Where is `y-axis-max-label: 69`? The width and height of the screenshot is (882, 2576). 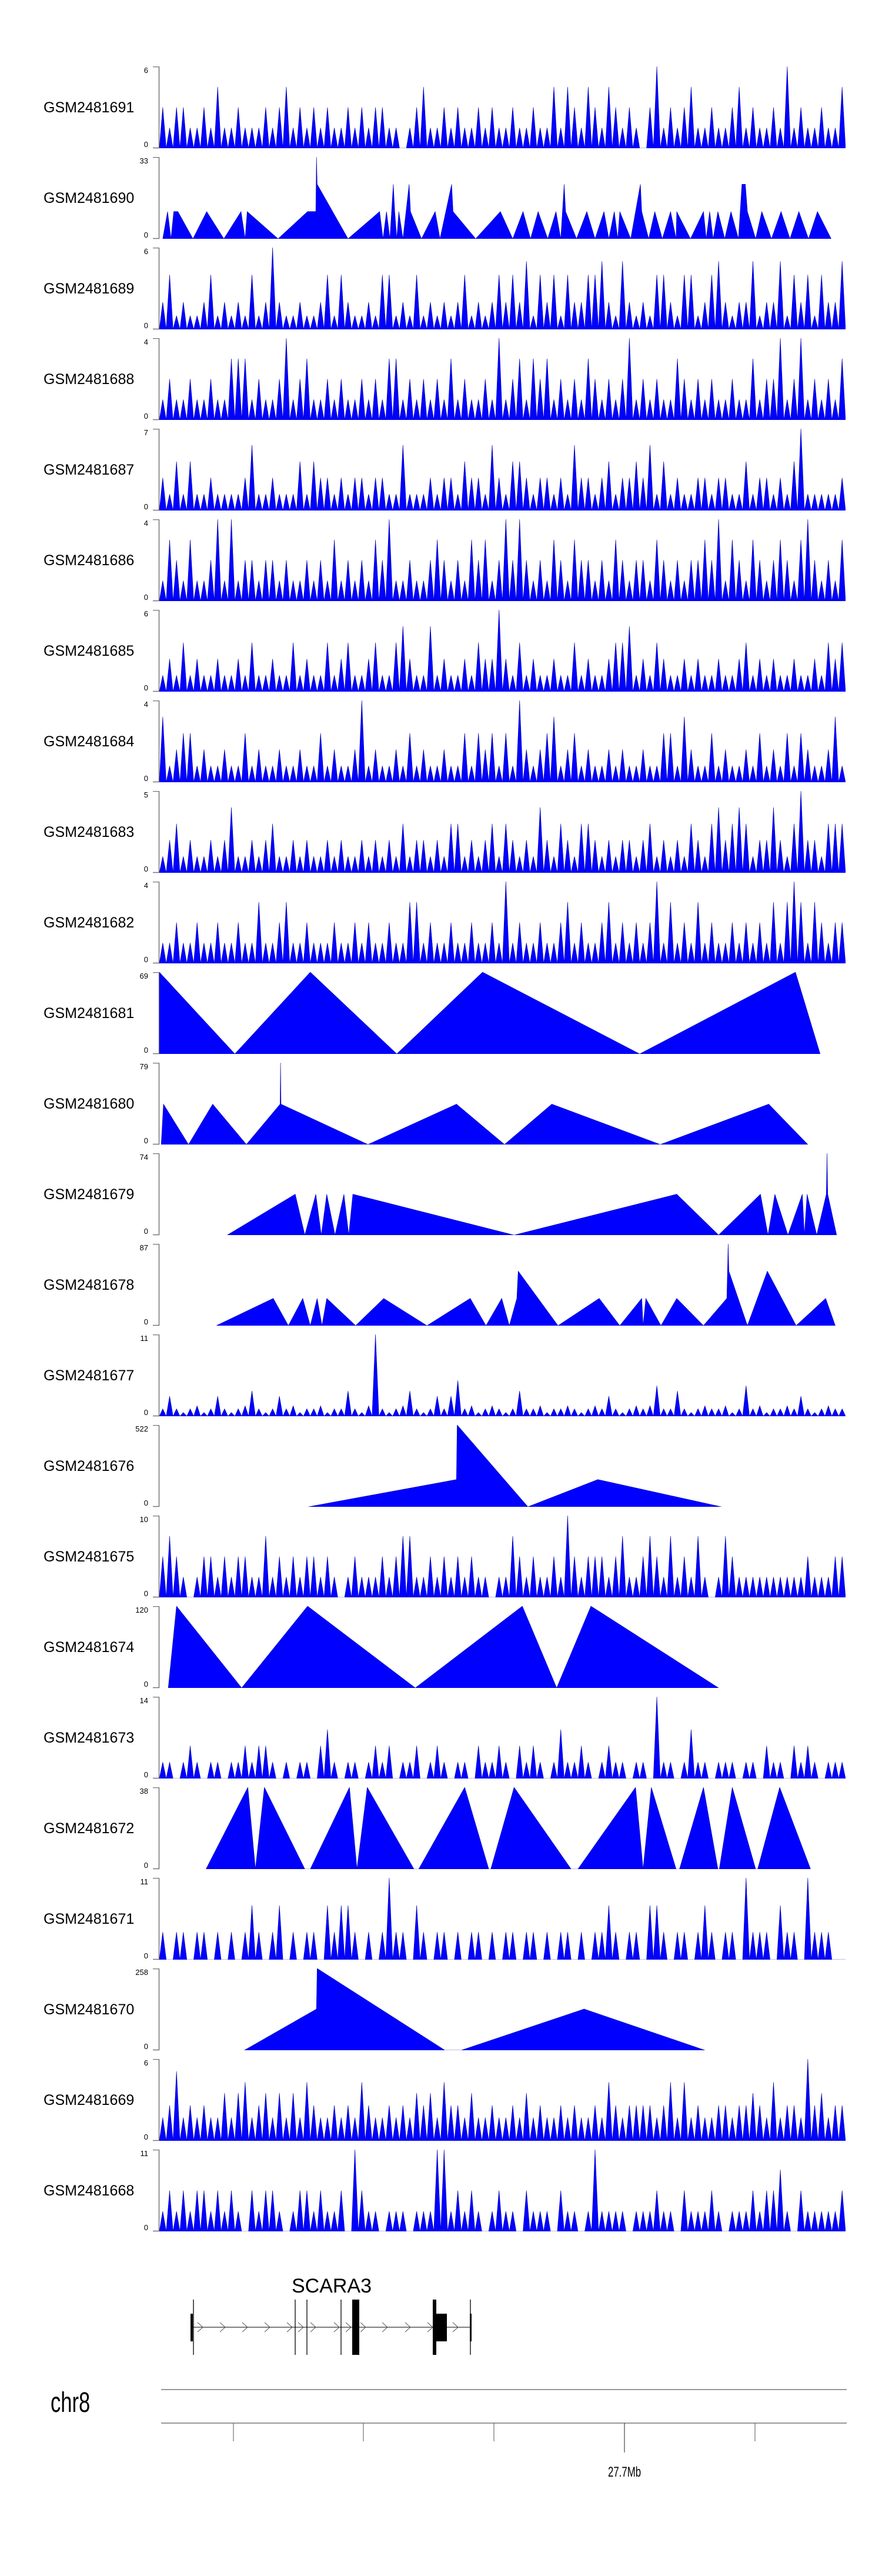
y-axis-max-label: 69 is located at coordinates (143, 976).